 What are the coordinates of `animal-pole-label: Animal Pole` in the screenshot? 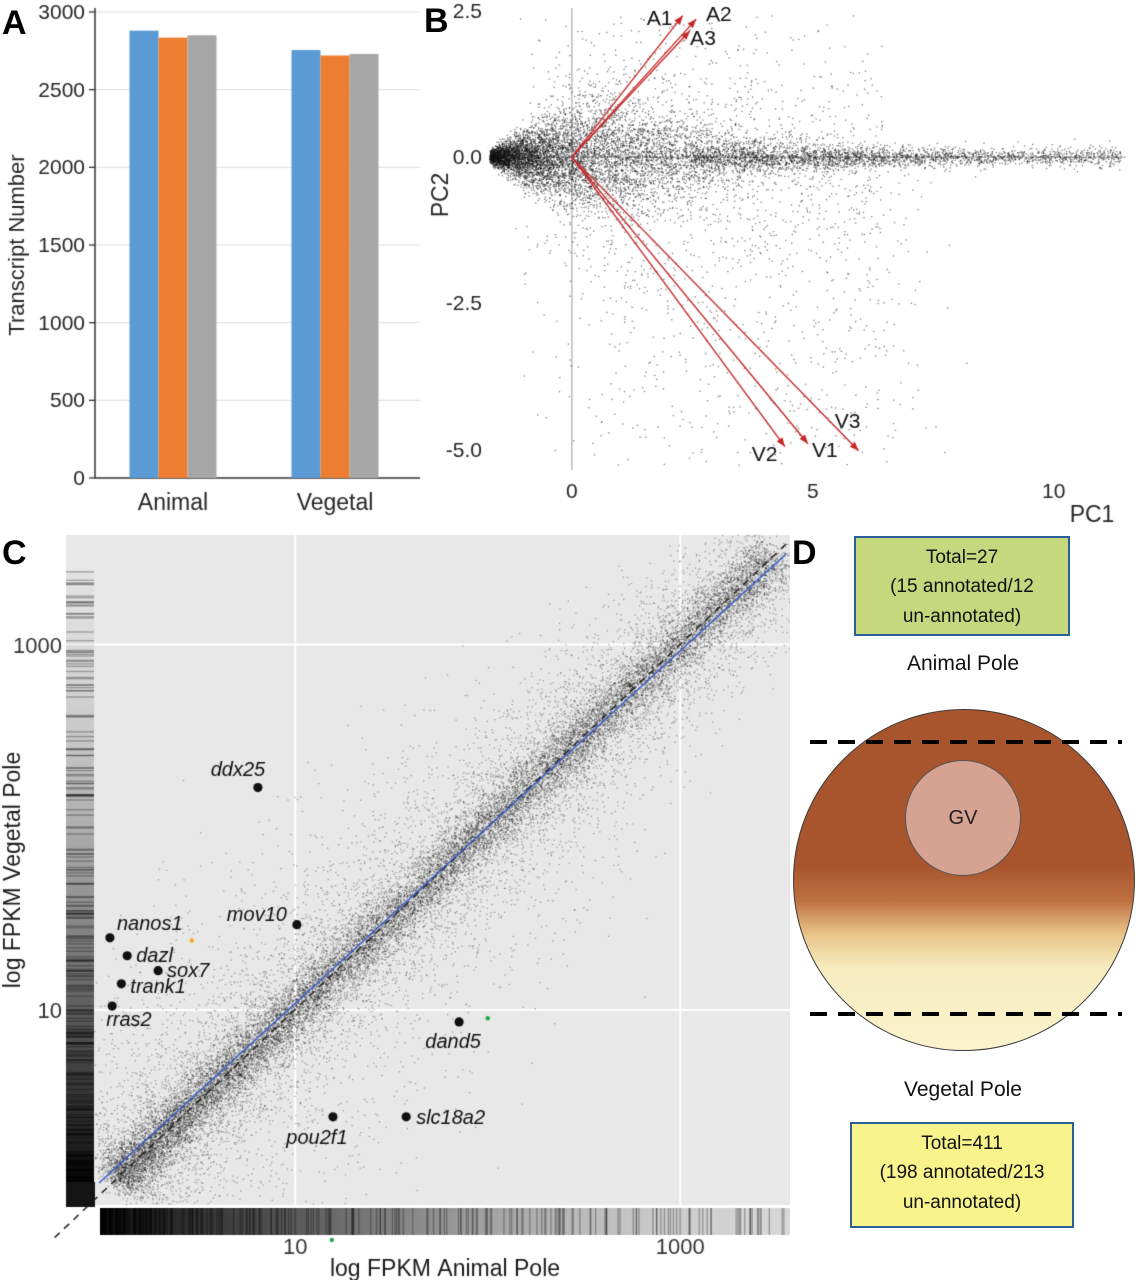 It's located at (963, 663).